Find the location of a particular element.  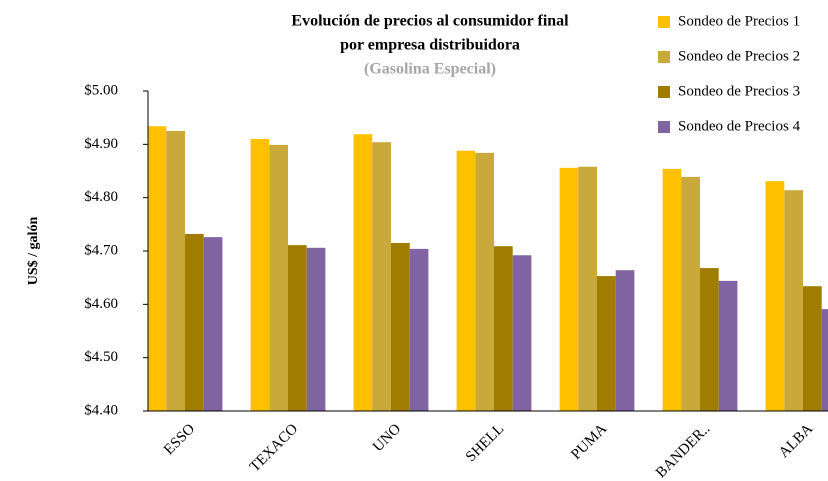

x-tick-label: ESSO is located at coordinates (179, 439).